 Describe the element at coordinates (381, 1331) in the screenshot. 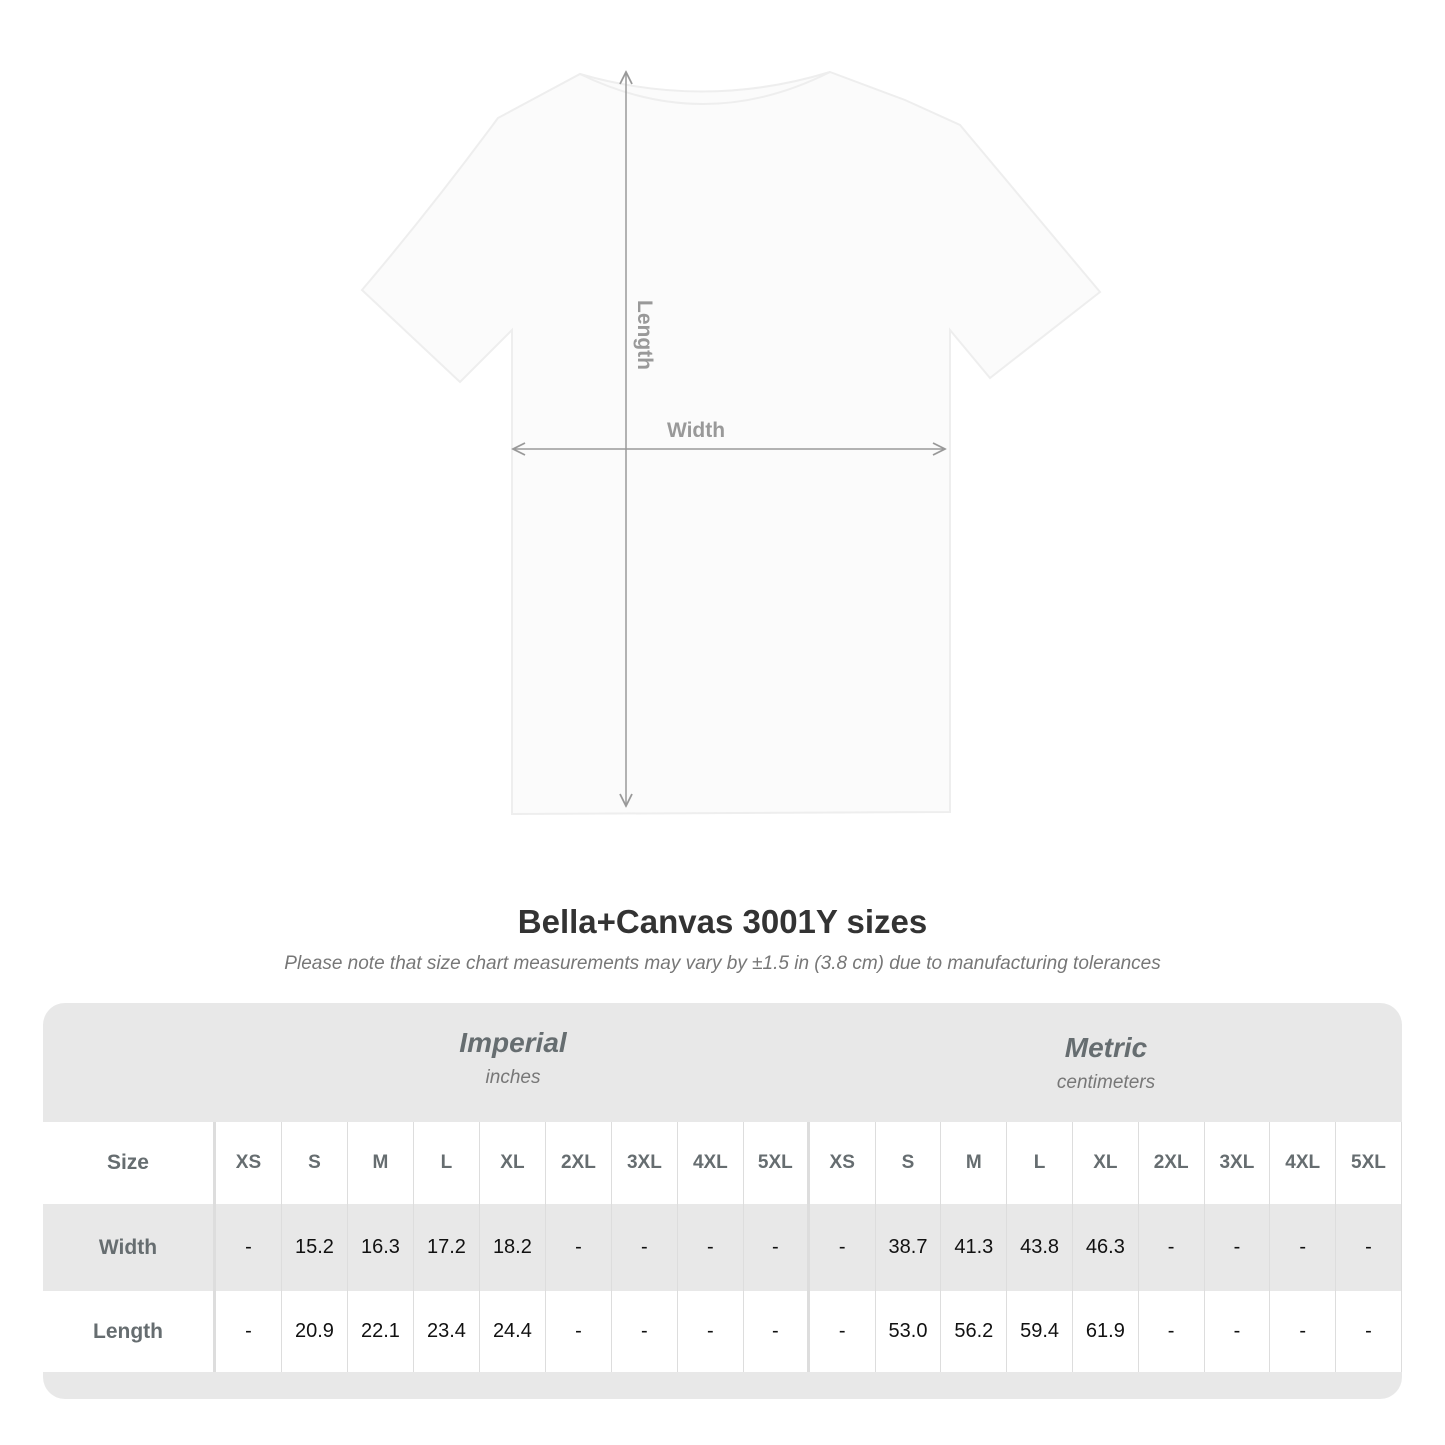

I see `imperial-value: 22.1` at that location.